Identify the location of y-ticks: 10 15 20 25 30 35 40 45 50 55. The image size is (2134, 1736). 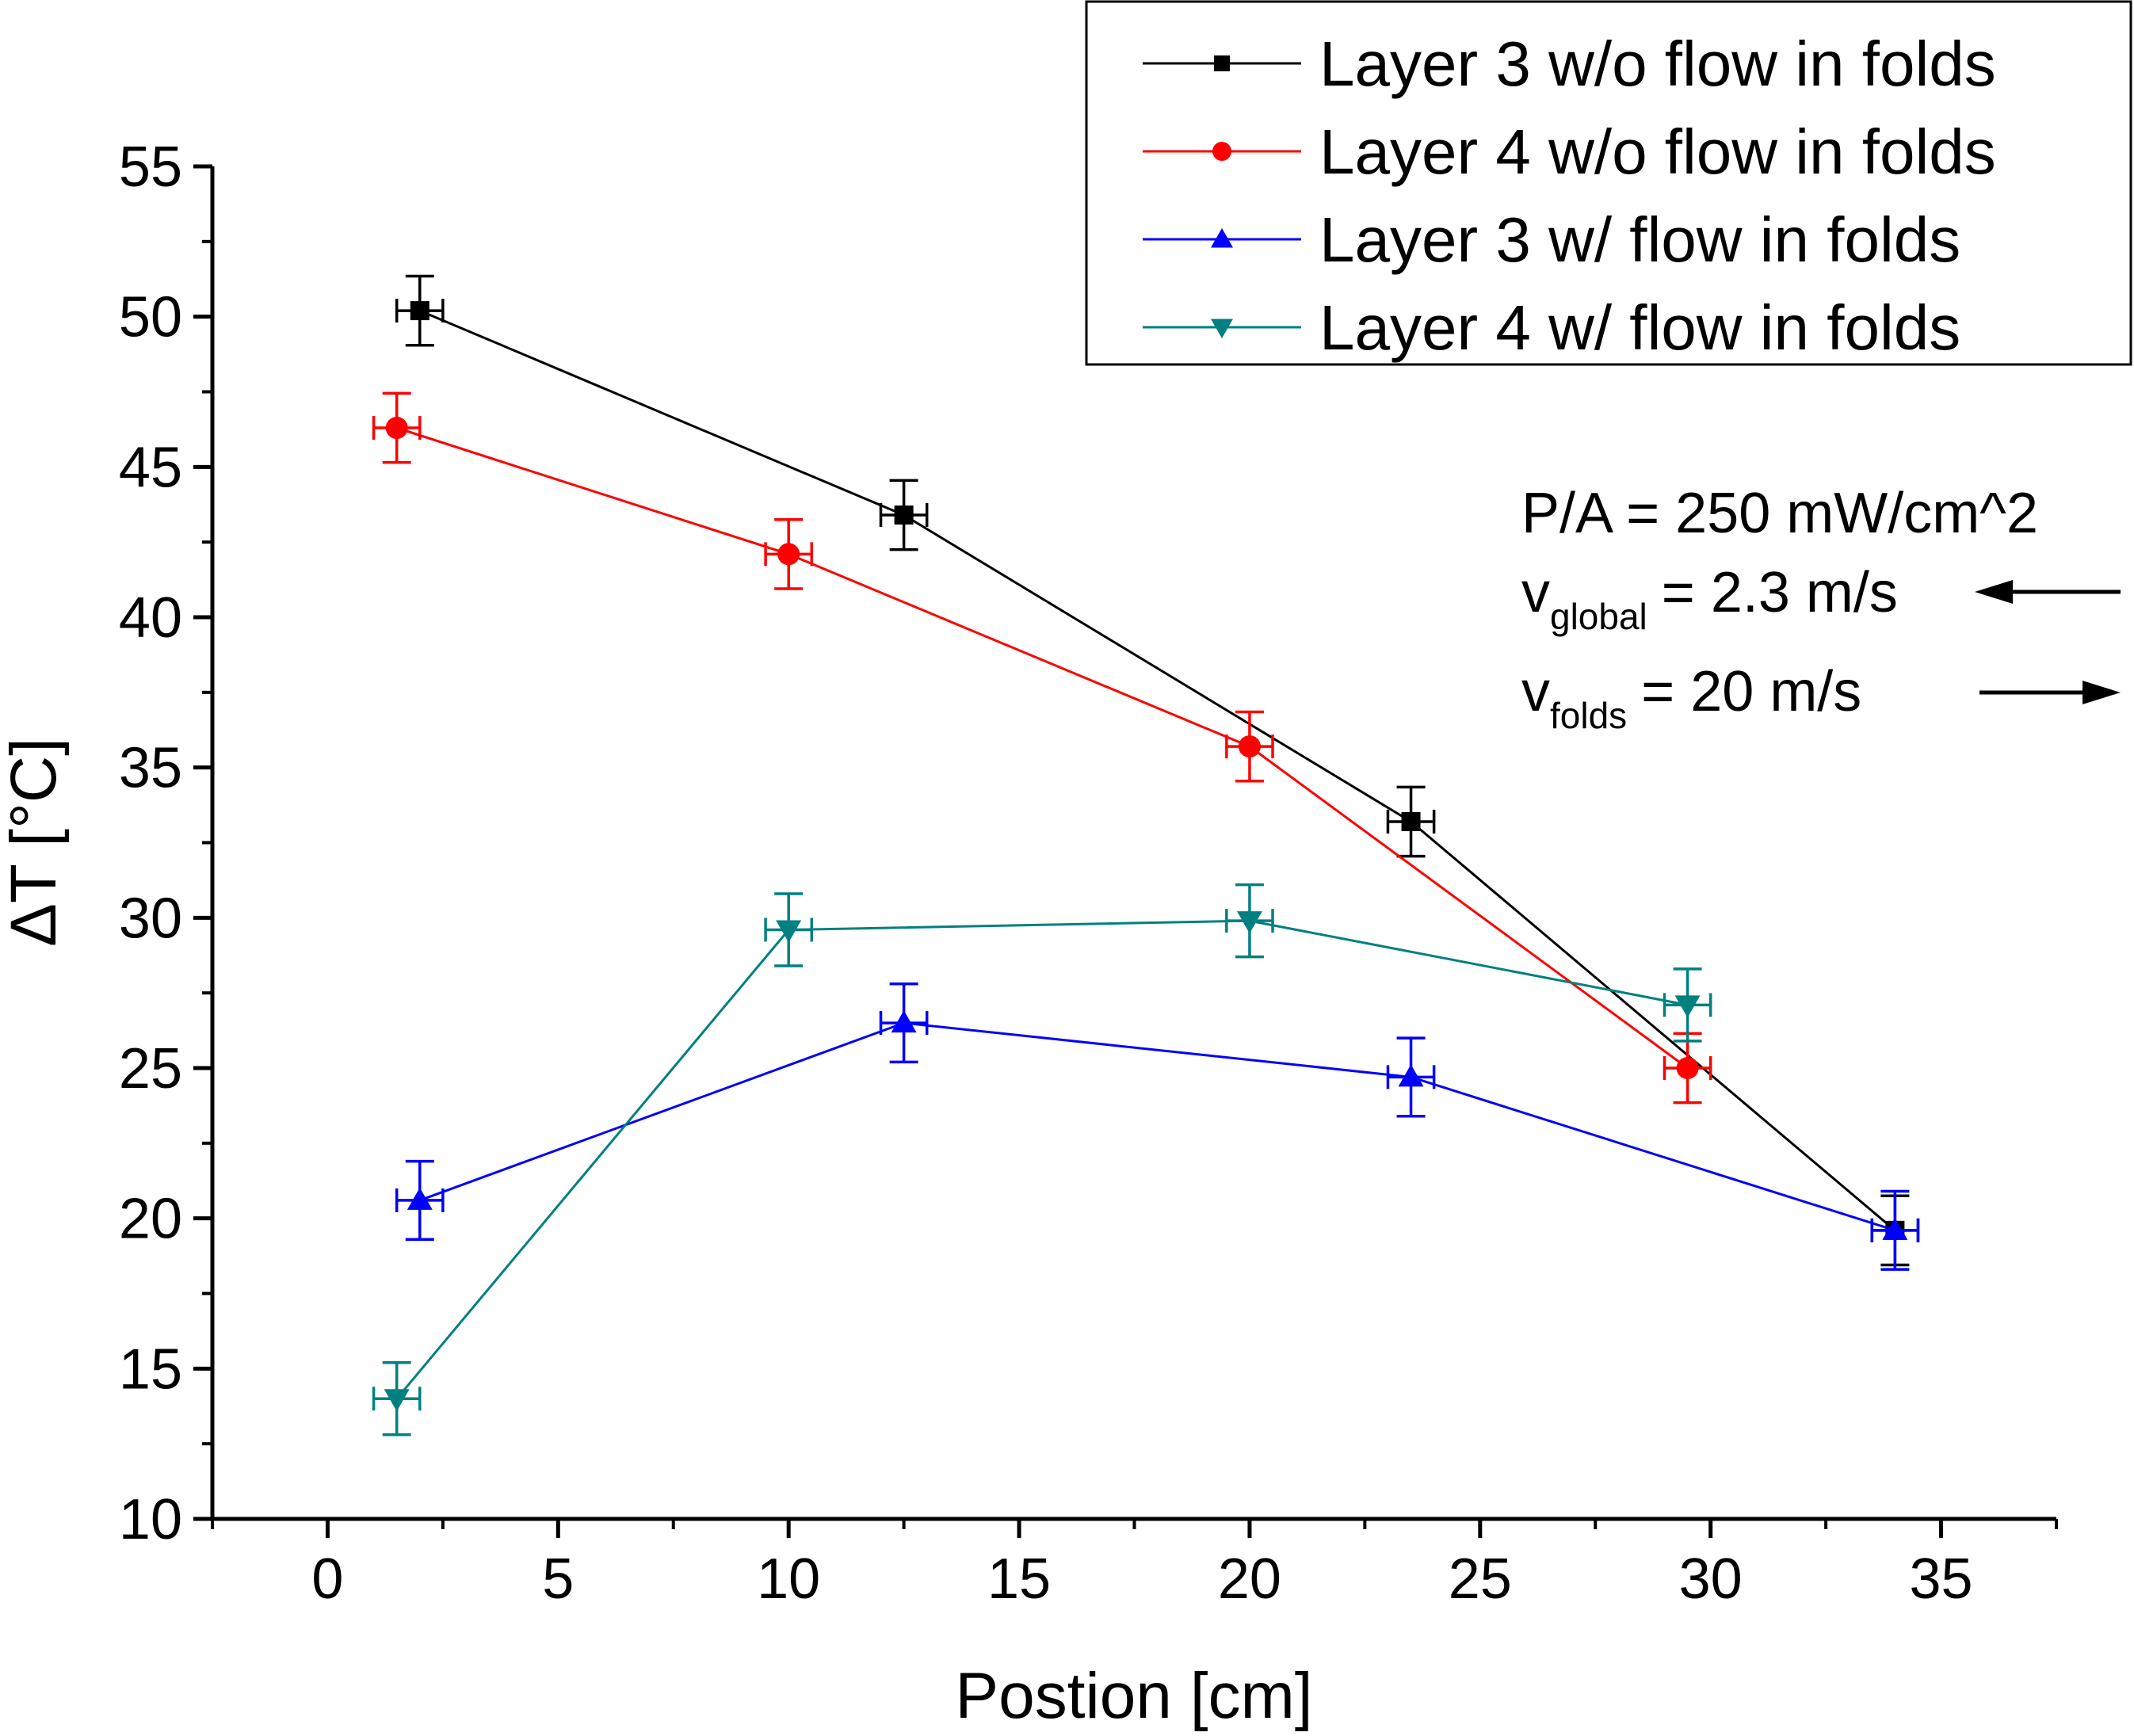
(166, 843).